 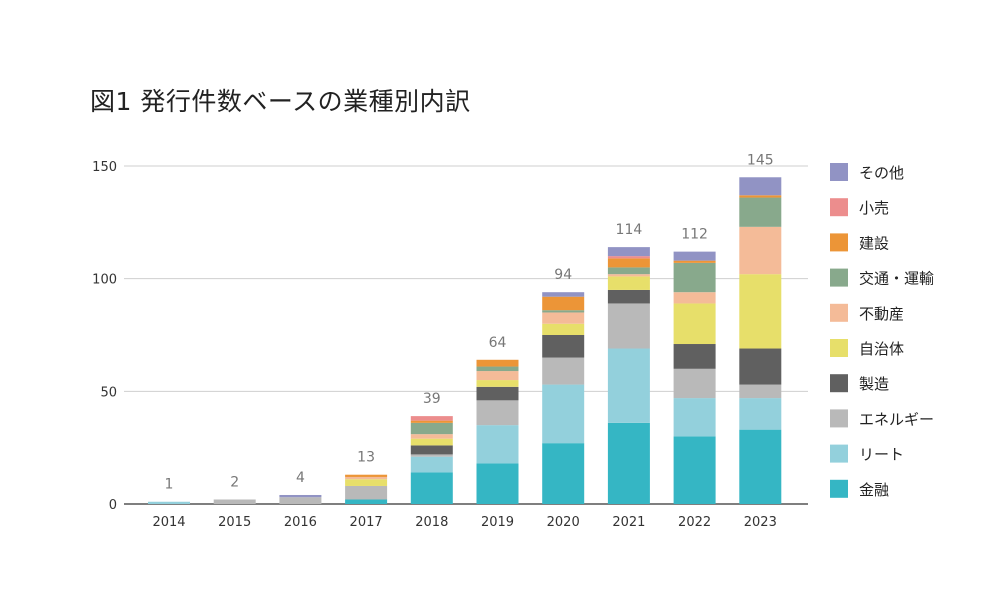 What do you see at coordinates (881, 349) in the screenshot?
I see `legend-label: 自治体` at bounding box center [881, 349].